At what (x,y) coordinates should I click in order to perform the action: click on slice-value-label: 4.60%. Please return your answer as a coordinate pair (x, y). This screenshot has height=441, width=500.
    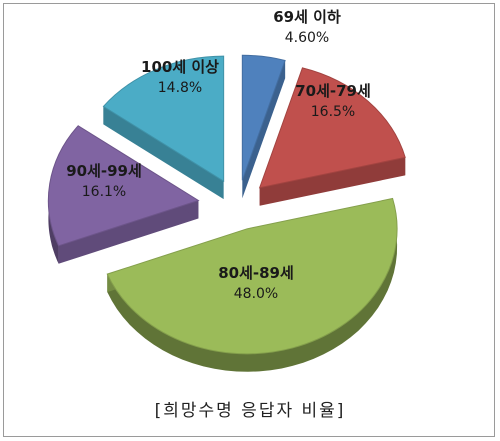
    Looking at the image, I should click on (307, 38).